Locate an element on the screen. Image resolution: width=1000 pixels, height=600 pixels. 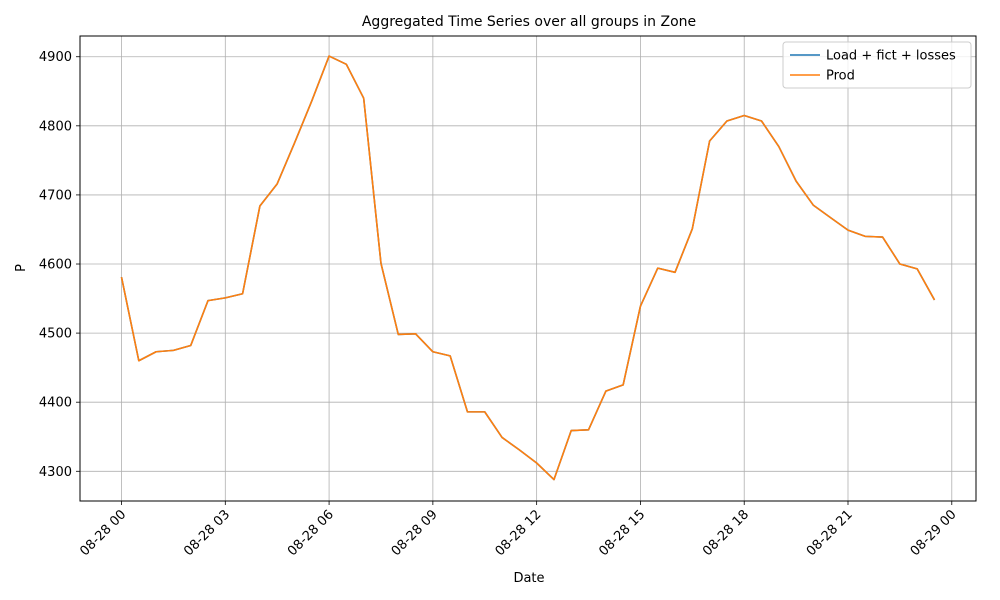
y-axis-ticks: 4300 4400 4500 4600 4700 4800 4900 is located at coordinates (59, 265).